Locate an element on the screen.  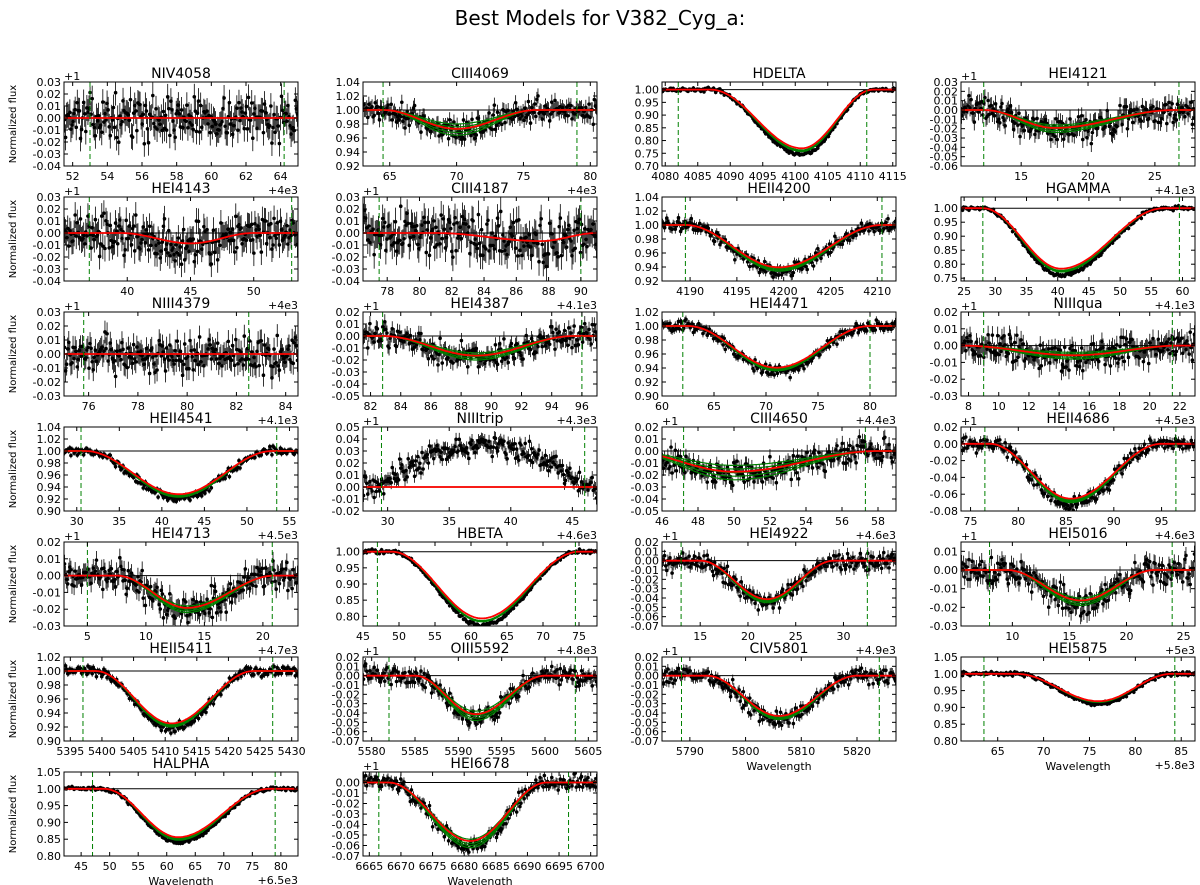
x-tick-label: 35 is located at coordinates (1027, 291).